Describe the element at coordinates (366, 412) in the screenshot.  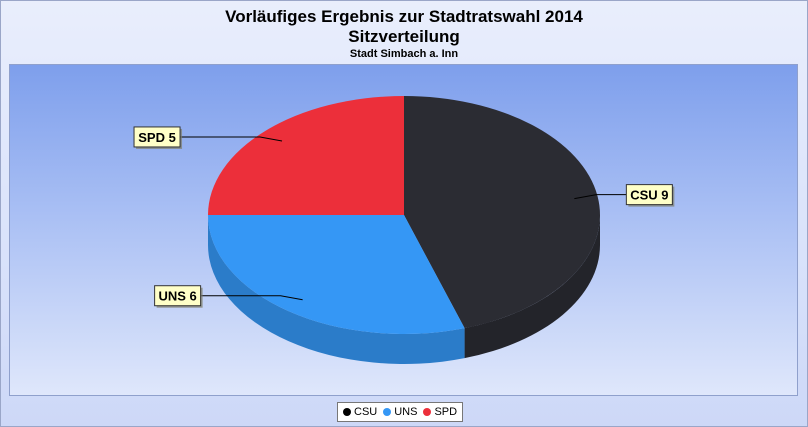
I see `legend-label-csu: CSU` at that location.